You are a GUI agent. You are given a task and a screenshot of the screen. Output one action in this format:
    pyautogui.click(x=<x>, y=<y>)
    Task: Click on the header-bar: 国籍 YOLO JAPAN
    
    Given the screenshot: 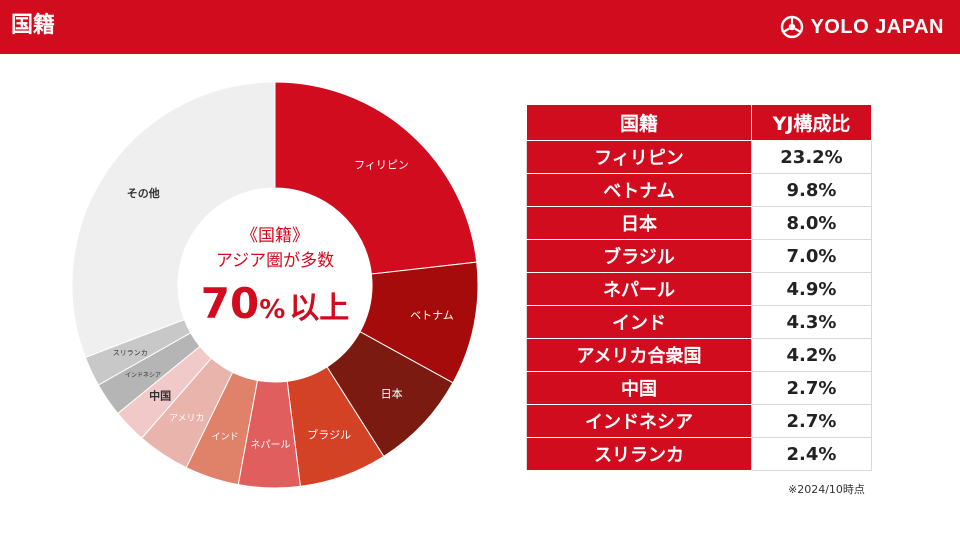 What is the action you would take?
    pyautogui.click(x=480, y=27)
    